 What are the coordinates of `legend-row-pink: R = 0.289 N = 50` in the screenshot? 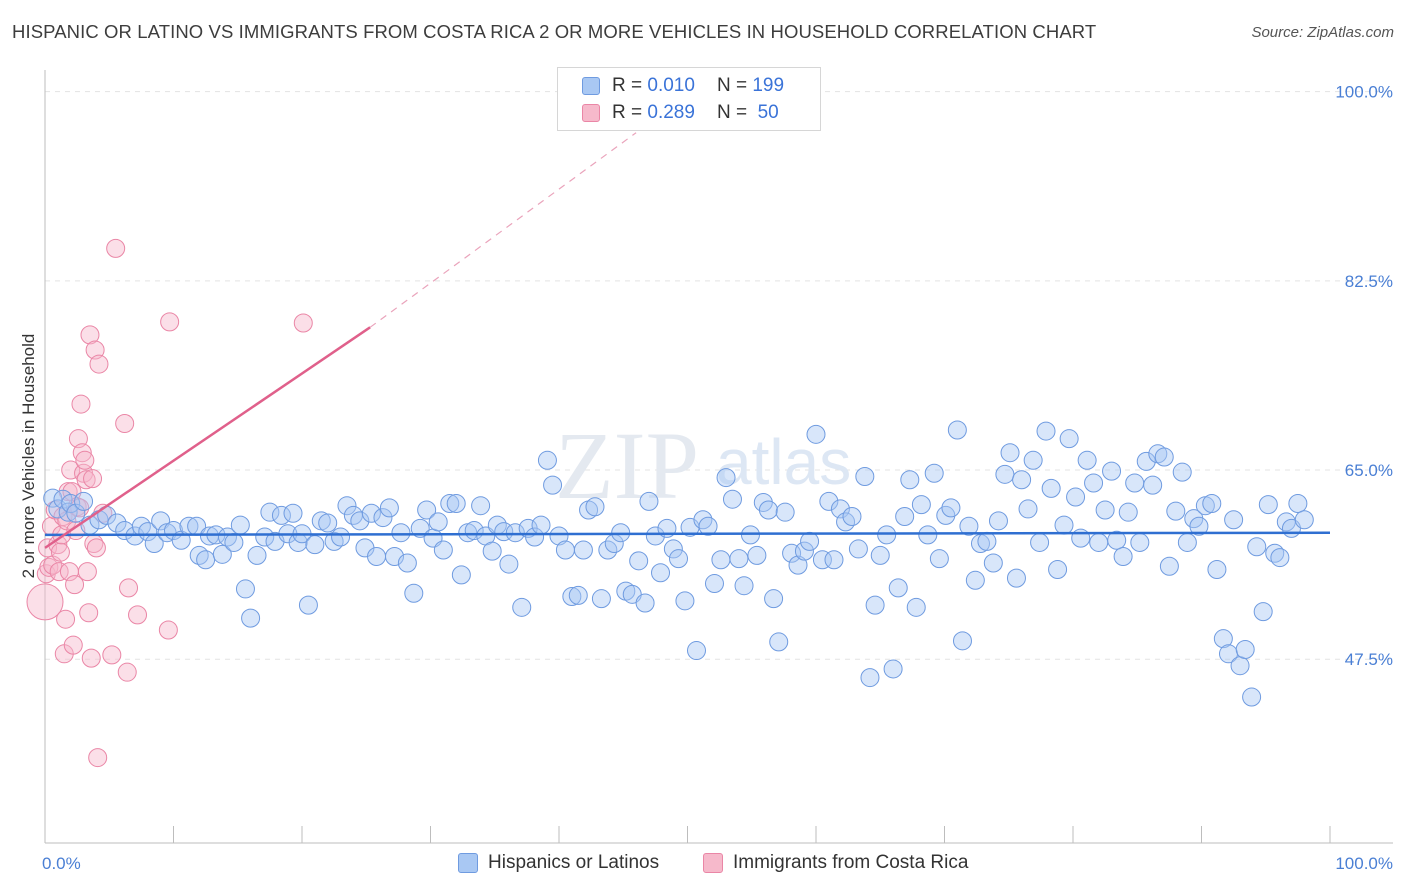 It's located at (680, 113).